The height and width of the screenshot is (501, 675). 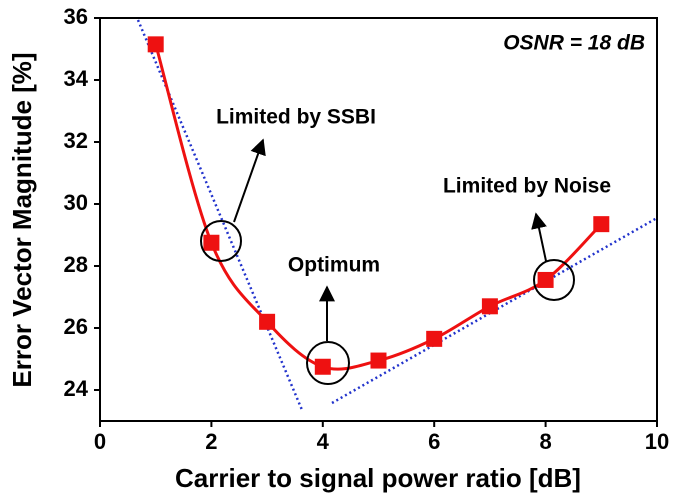 What do you see at coordinates (378, 478) in the screenshot?
I see `x-axis-title: Carrier to signal power ratio [dB]` at bounding box center [378, 478].